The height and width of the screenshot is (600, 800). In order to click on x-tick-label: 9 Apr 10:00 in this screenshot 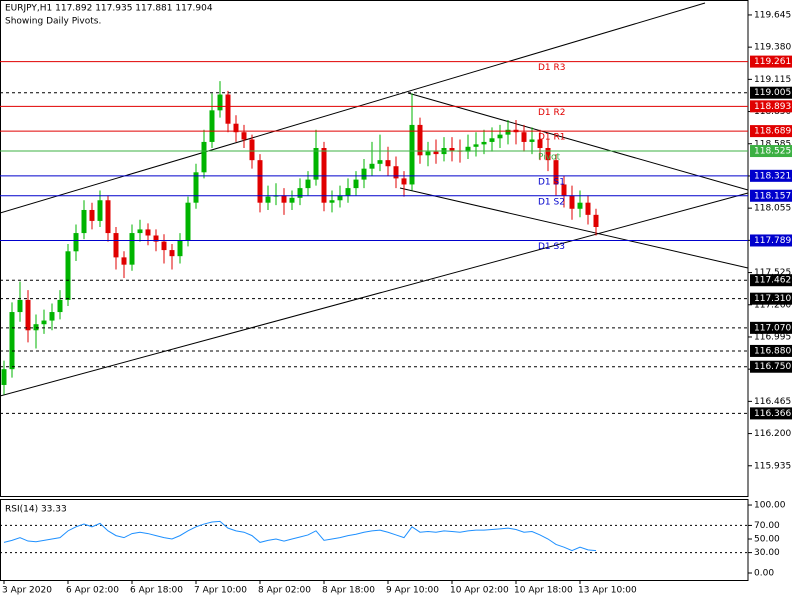, I will do `click(412, 591)`.